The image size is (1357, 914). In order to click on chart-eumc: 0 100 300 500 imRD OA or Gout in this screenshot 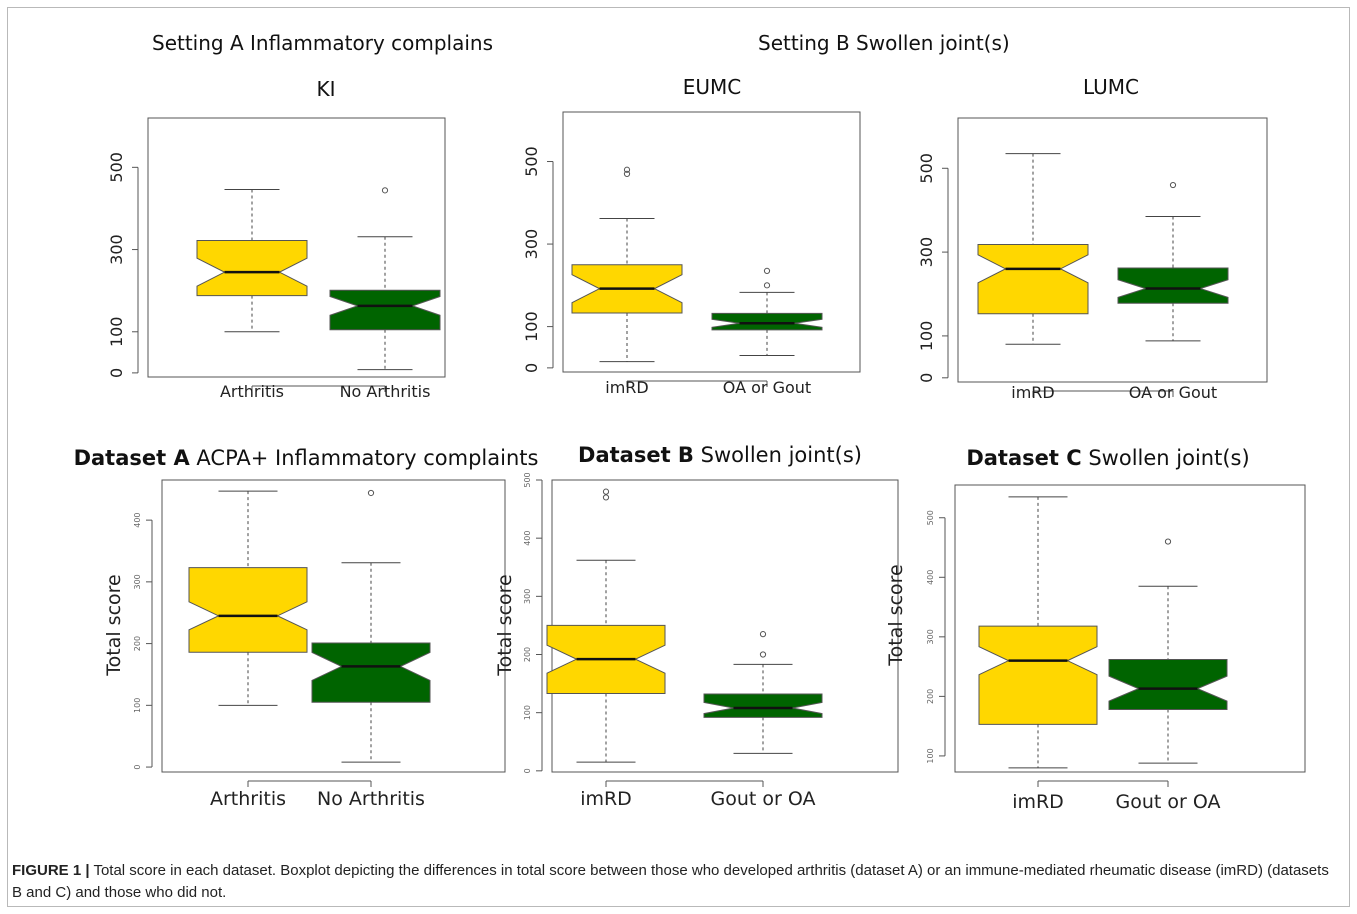, I will do `click(691, 254)`.